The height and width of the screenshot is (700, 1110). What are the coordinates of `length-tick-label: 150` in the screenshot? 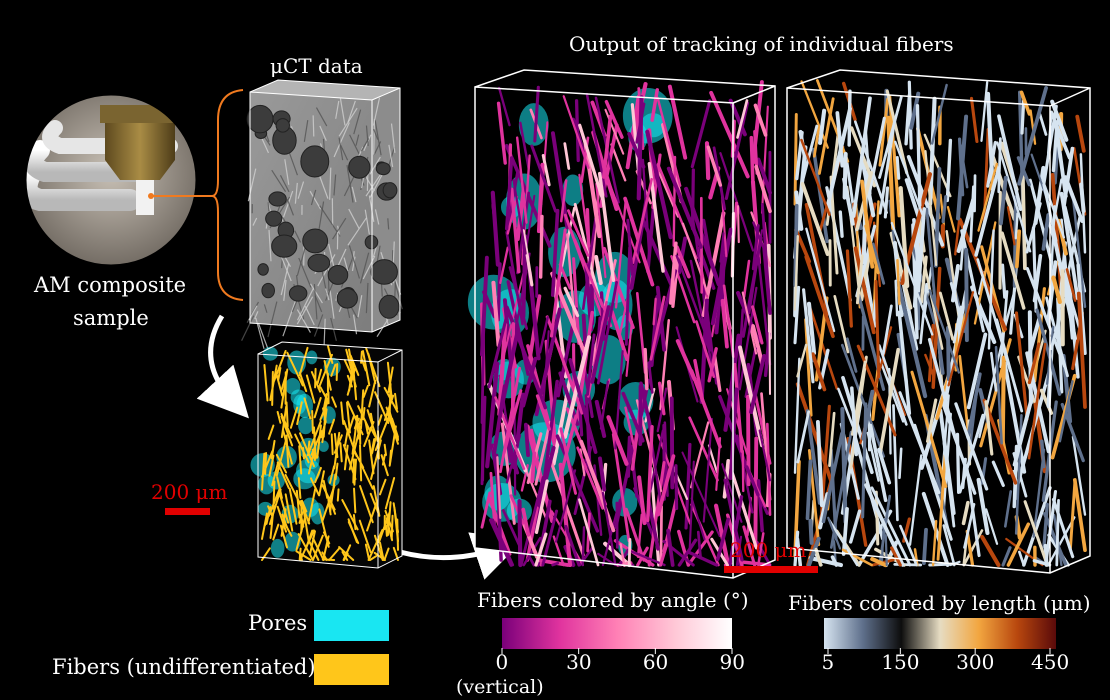 It's located at (900, 662).